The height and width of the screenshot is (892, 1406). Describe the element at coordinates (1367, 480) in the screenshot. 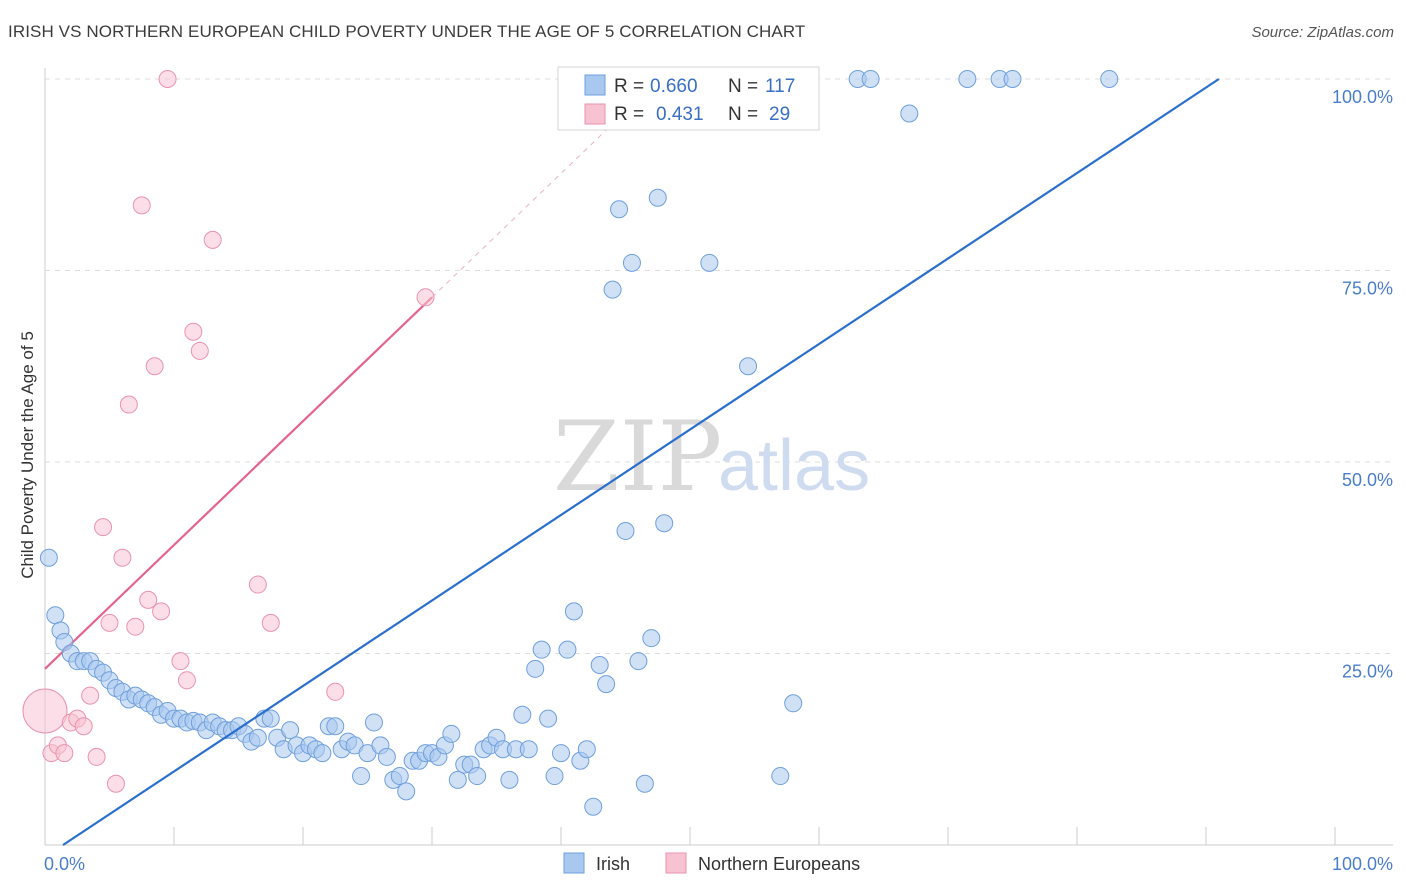

I see `y-tick-label-1: 50.0%` at that location.